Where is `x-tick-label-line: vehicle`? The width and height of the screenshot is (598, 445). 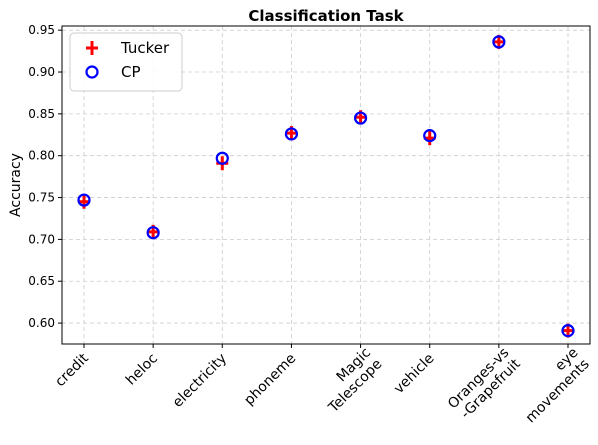
x-tick-label-line: vehicle is located at coordinates (414, 374).